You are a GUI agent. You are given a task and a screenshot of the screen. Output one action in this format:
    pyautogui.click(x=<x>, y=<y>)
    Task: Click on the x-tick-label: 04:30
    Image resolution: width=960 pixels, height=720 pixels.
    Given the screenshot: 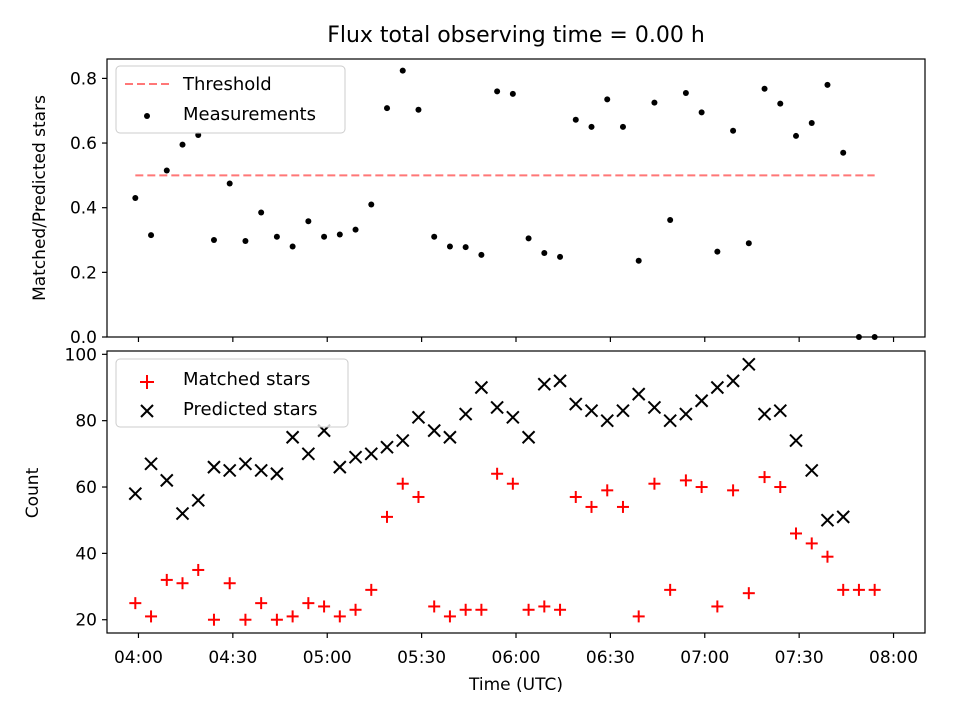 What is the action you would take?
    pyautogui.click(x=232, y=658)
    